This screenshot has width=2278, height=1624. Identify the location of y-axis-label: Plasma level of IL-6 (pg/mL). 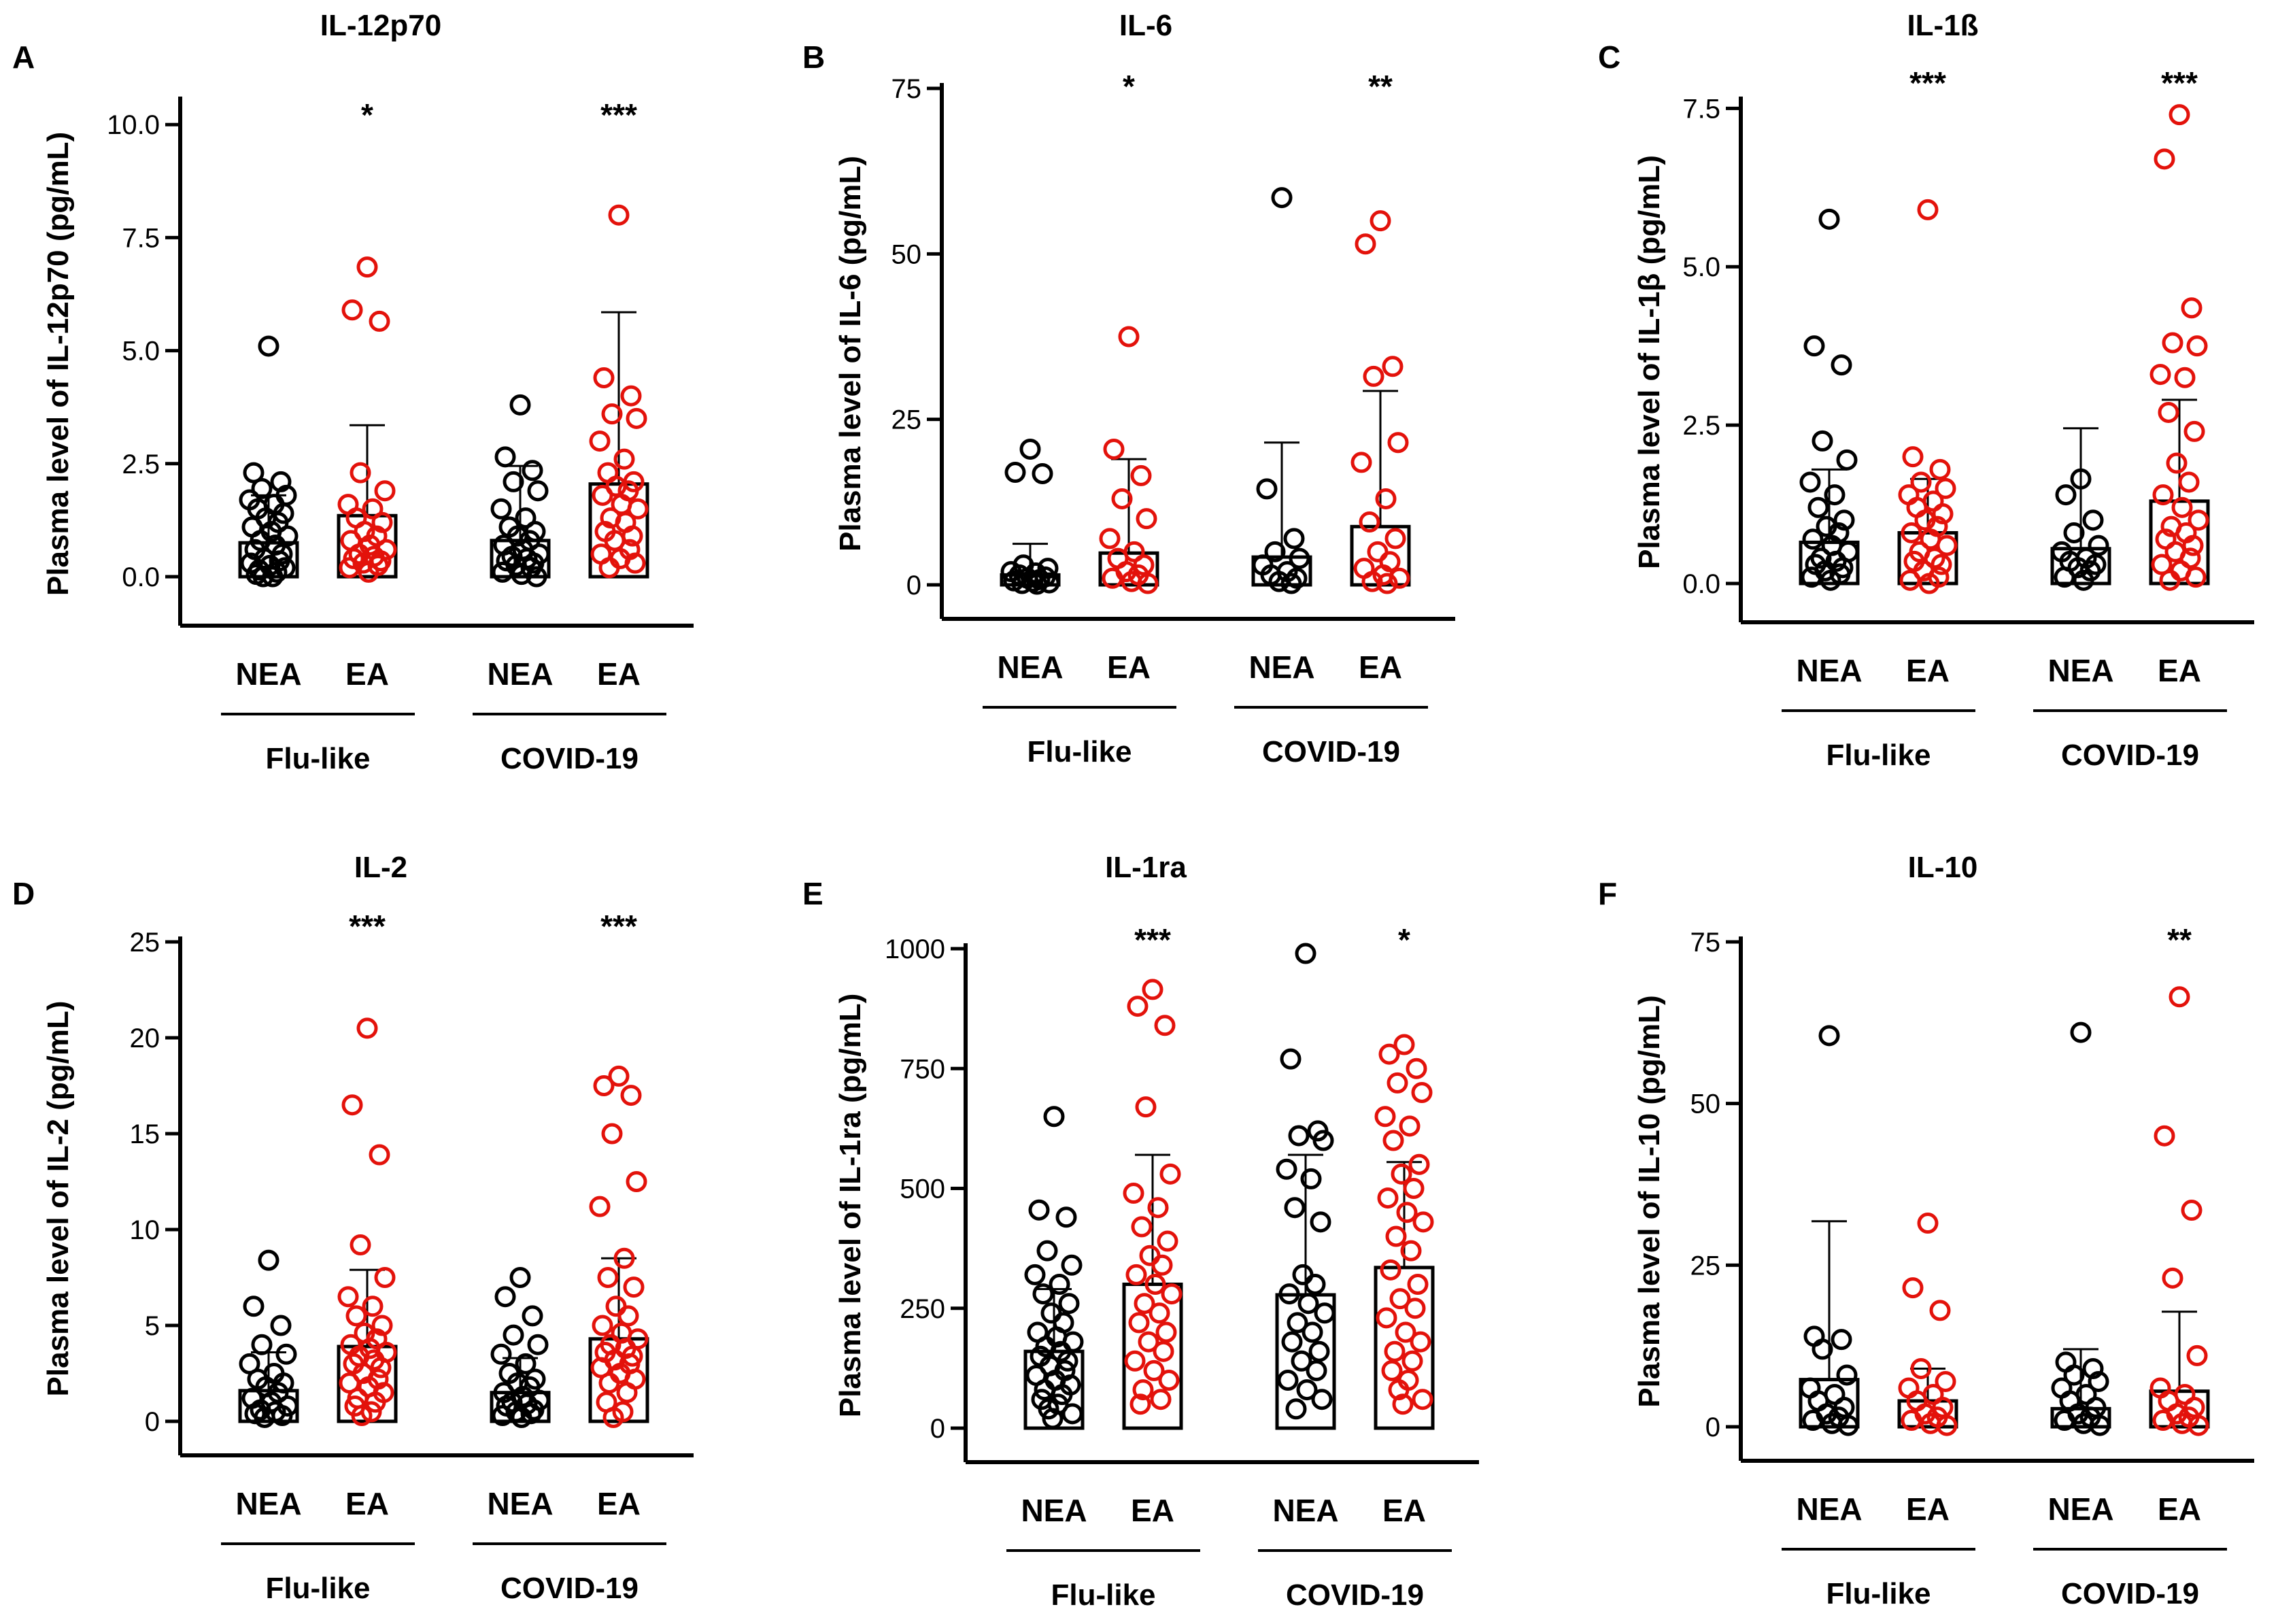
(851, 354).